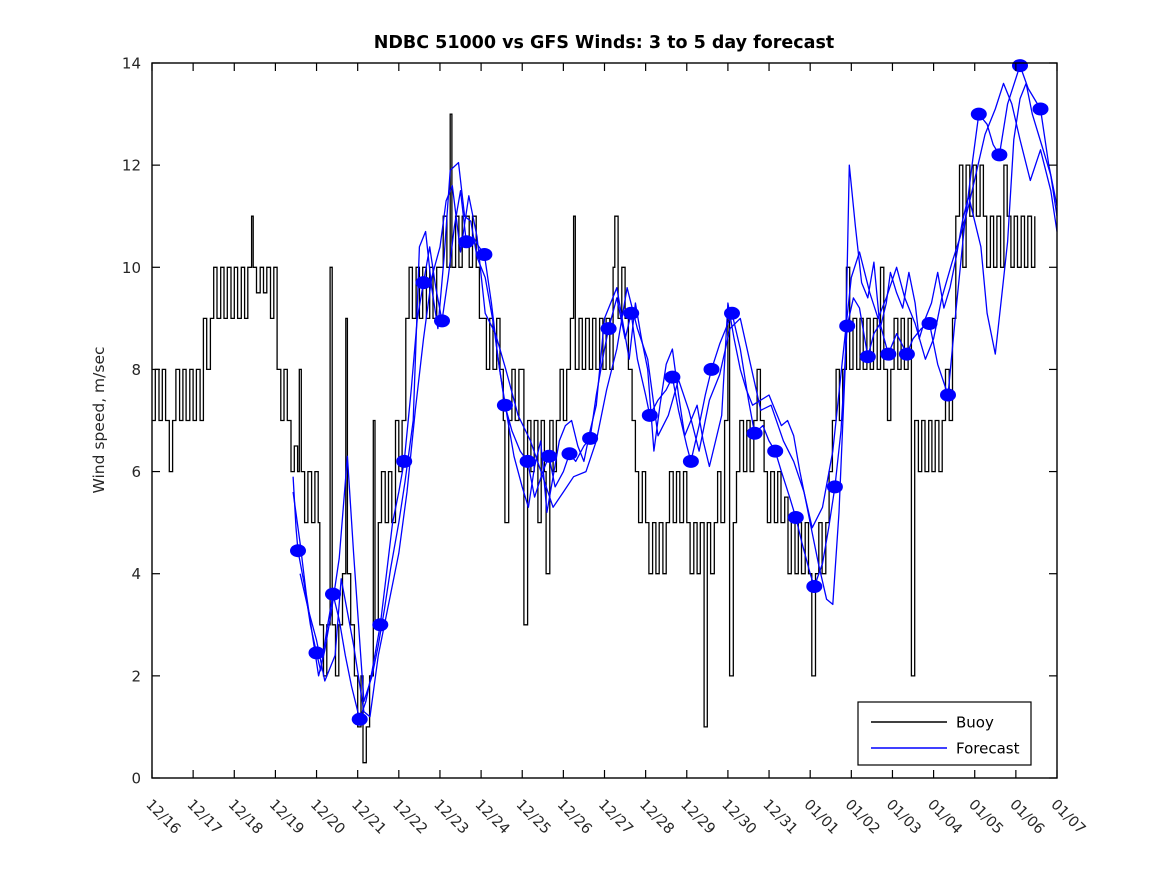 This screenshot has width=1167, height=875. Describe the element at coordinates (615, 817) in the screenshot. I see `x-tick-label: 12/27` at that location.